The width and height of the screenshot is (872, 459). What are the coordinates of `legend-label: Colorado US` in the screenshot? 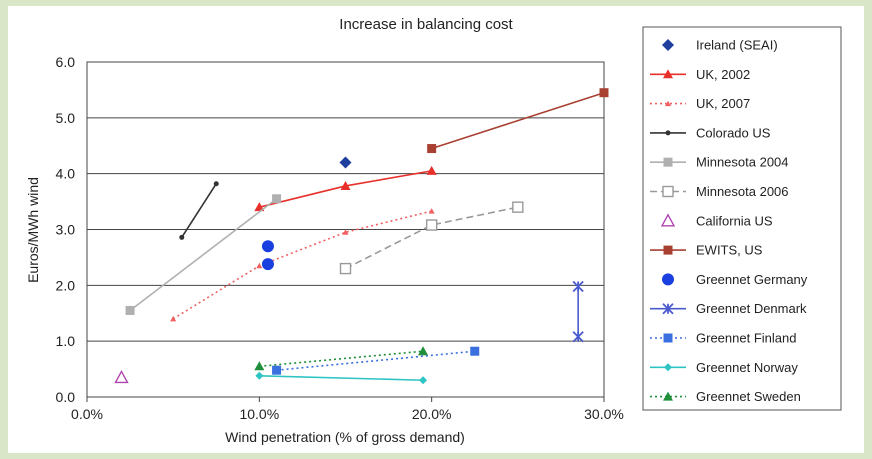 It's located at (733, 132).